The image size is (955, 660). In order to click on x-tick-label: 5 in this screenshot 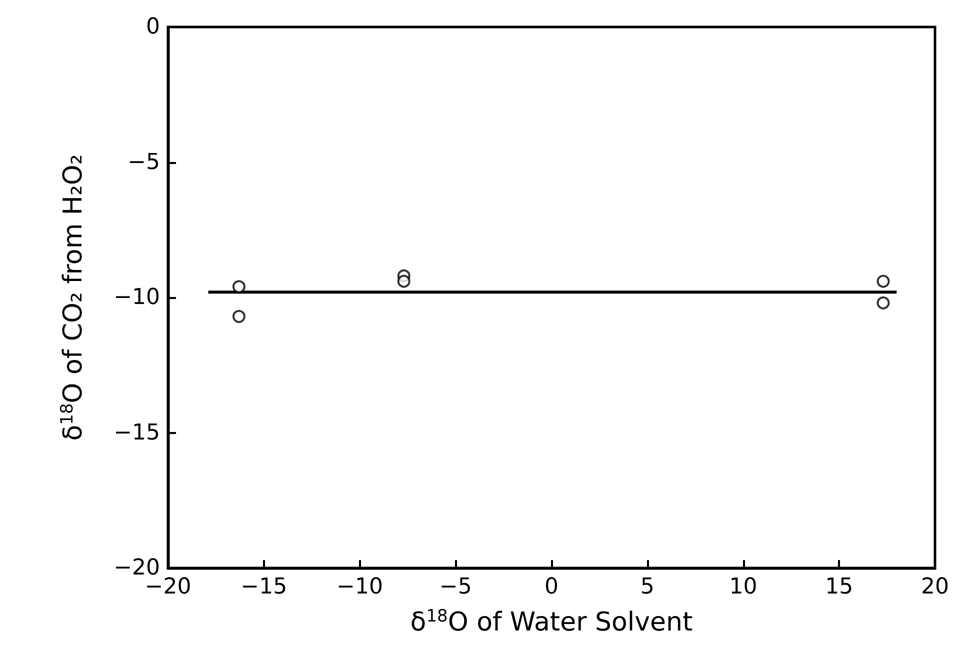, I will do `click(647, 587)`.